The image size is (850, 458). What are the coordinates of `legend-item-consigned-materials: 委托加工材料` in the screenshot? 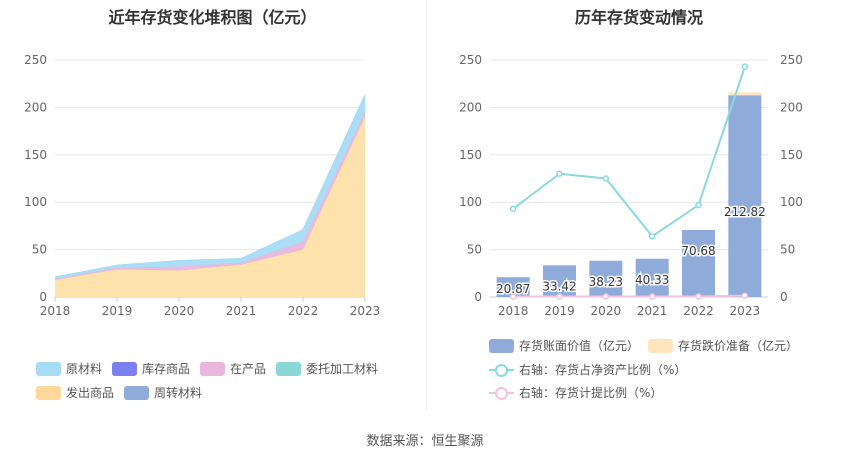 It's located at (327, 368).